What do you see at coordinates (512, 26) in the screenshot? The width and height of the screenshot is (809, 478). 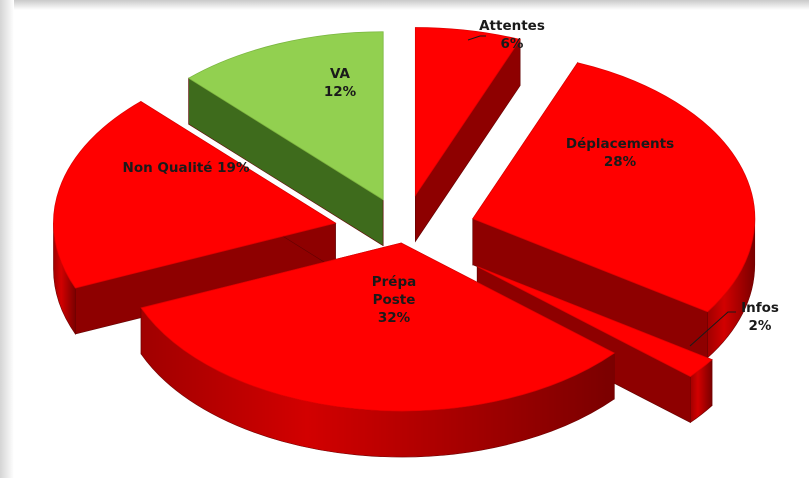 I see `slice-attentes-label: Attentes` at bounding box center [512, 26].